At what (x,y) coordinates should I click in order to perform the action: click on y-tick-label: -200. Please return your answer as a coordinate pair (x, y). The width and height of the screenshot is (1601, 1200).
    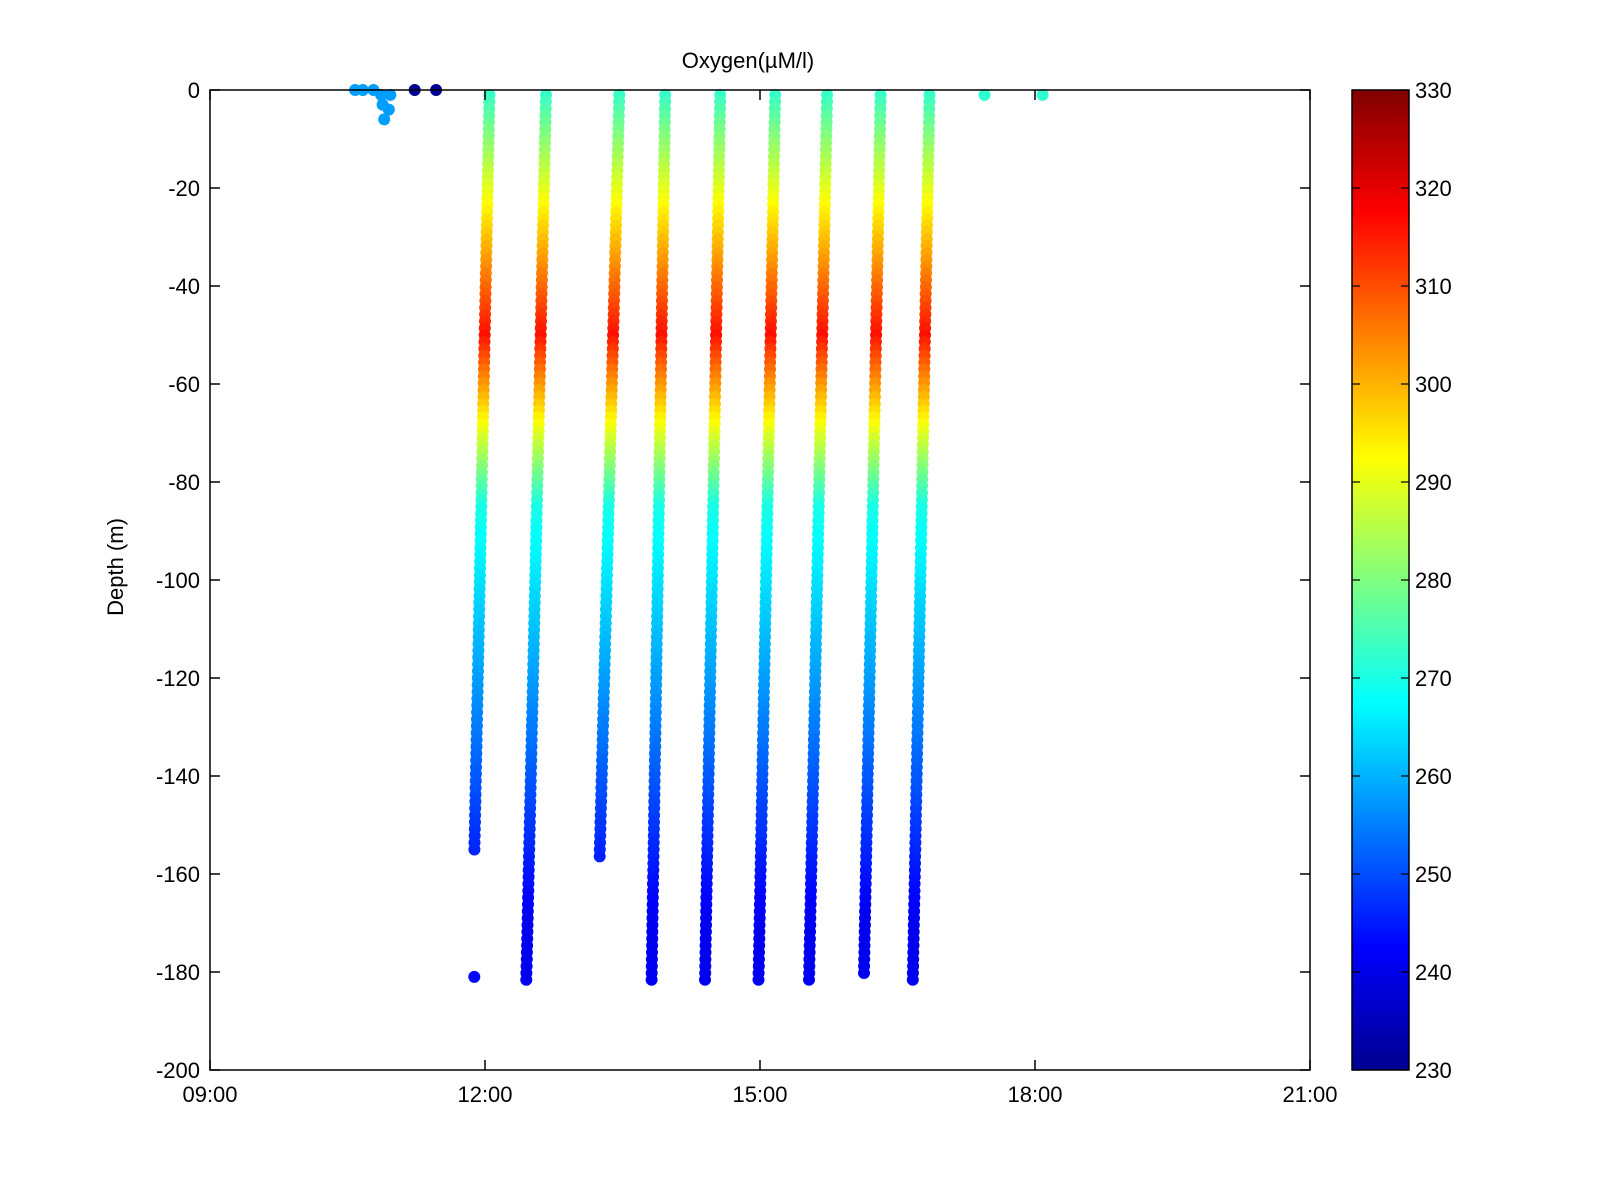
    Looking at the image, I should click on (178, 1070).